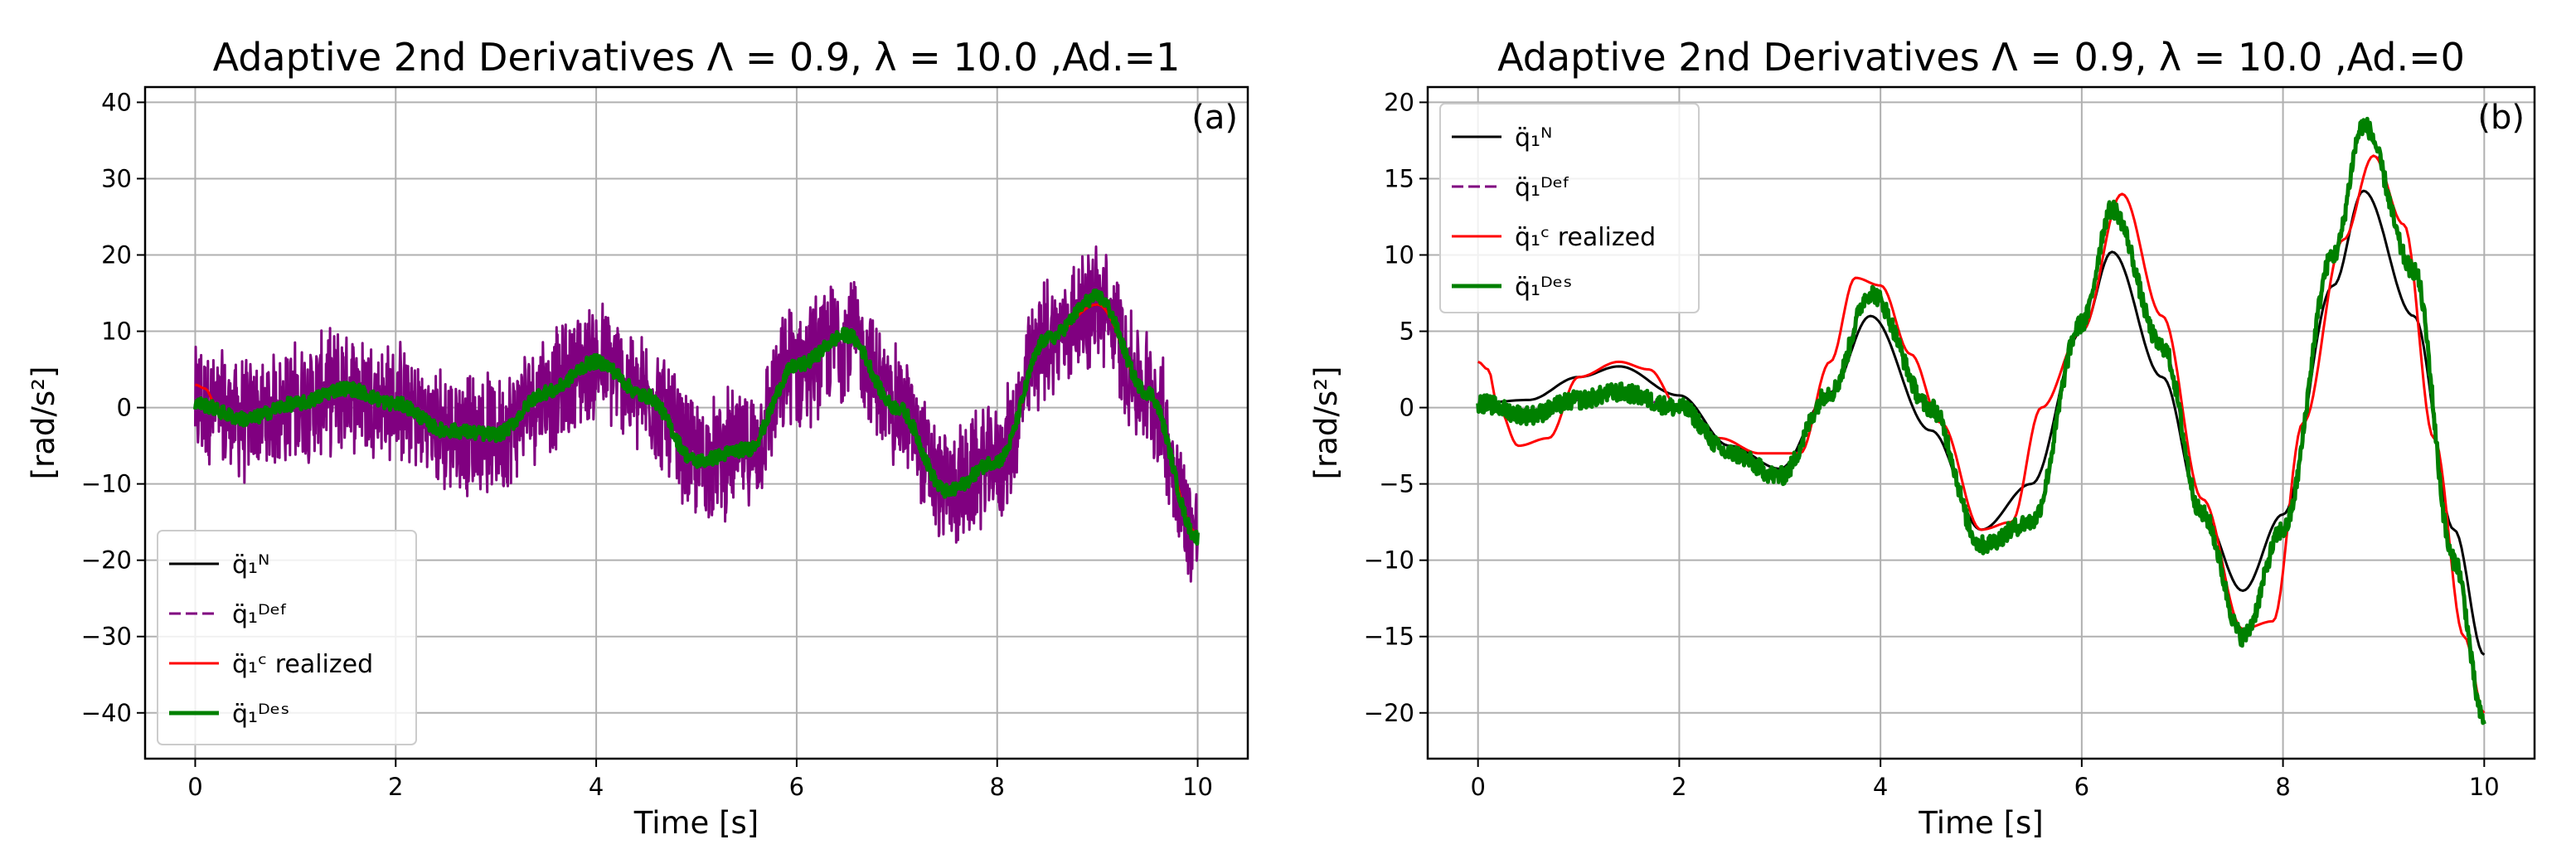  What do you see at coordinates (696, 417) in the screenshot?
I see `series-line-des` at bounding box center [696, 417].